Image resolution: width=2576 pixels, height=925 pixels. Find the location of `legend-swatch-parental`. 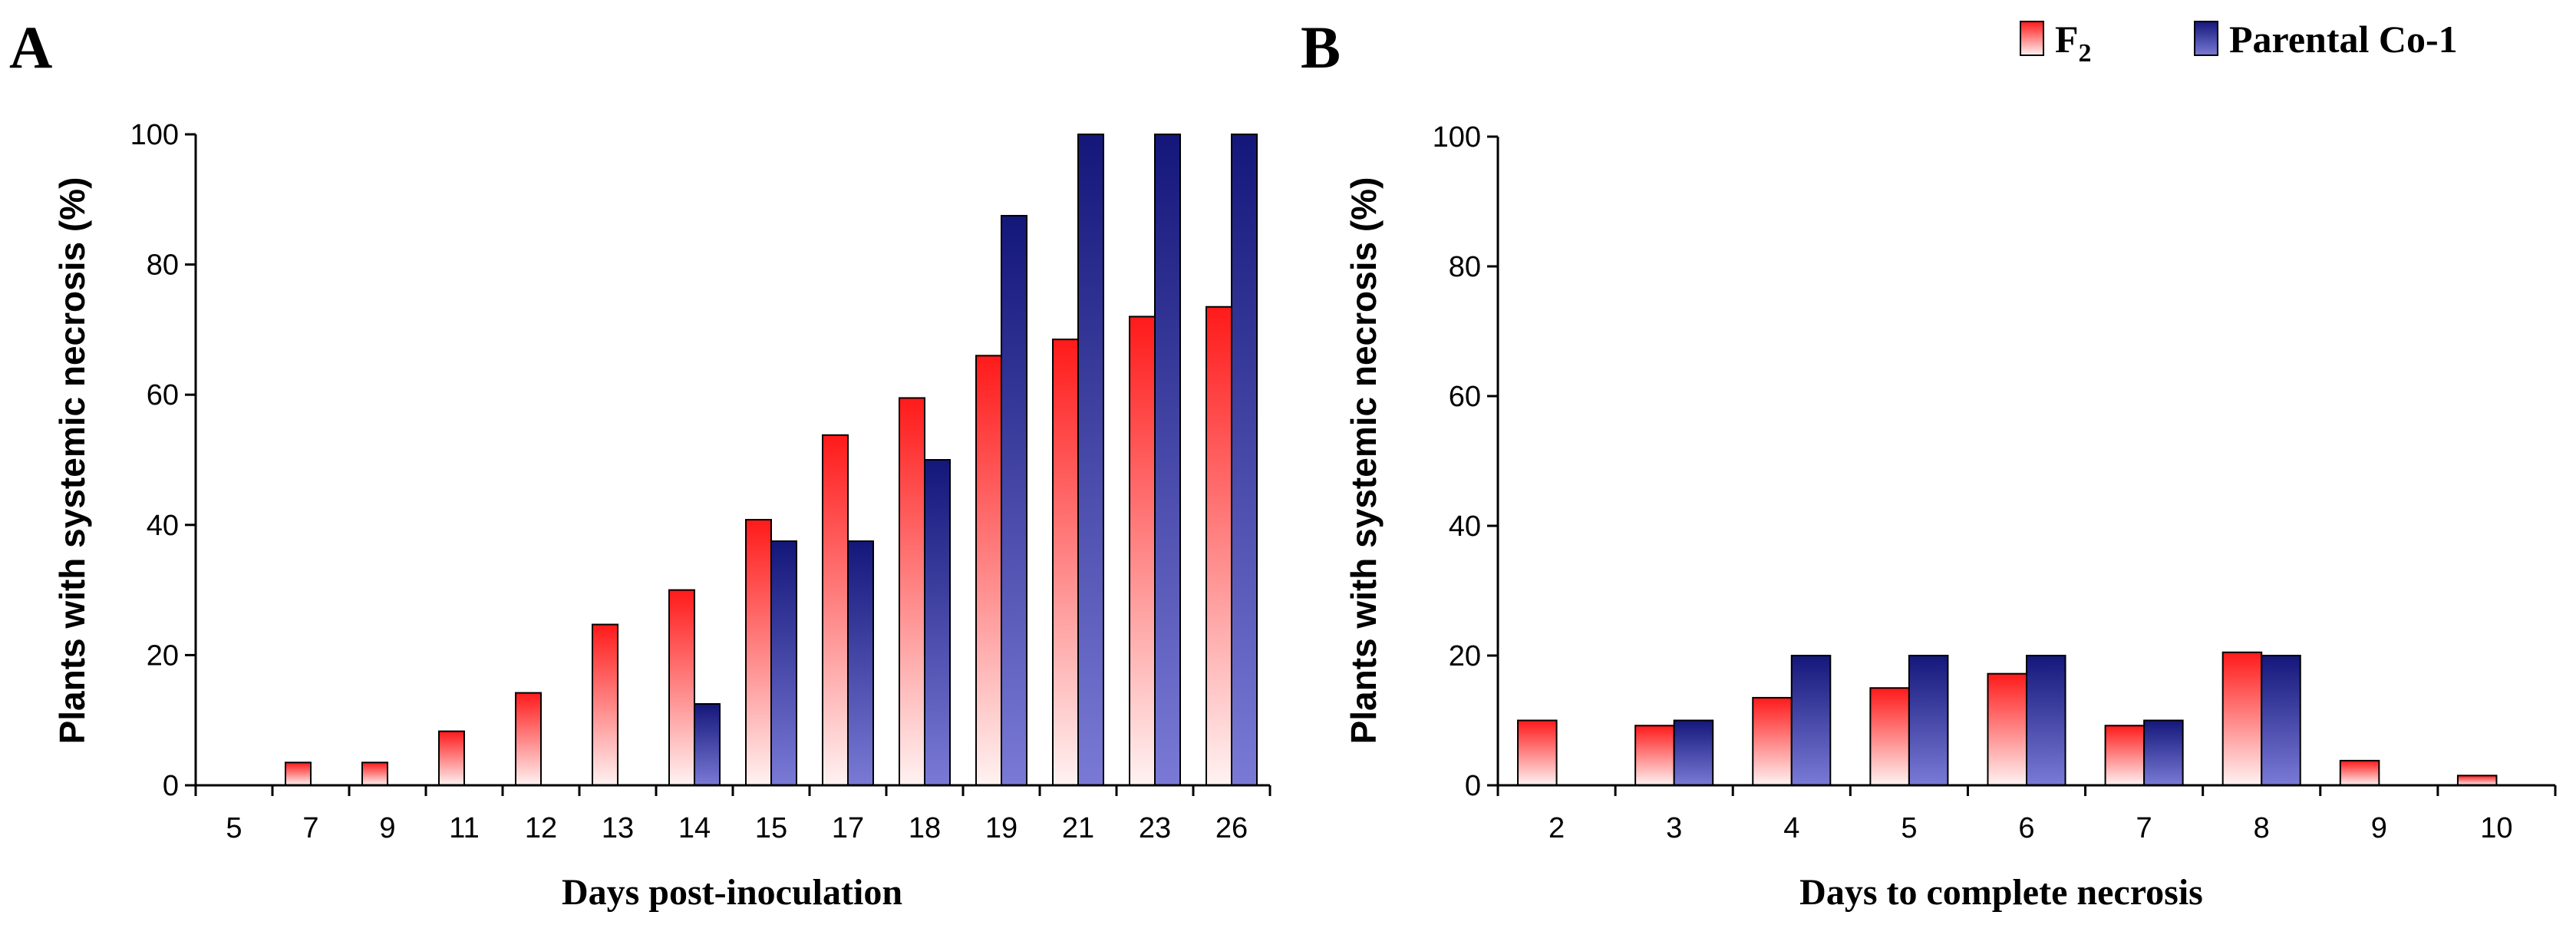

legend-swatch-parental is located at coordinates (2206, 39).